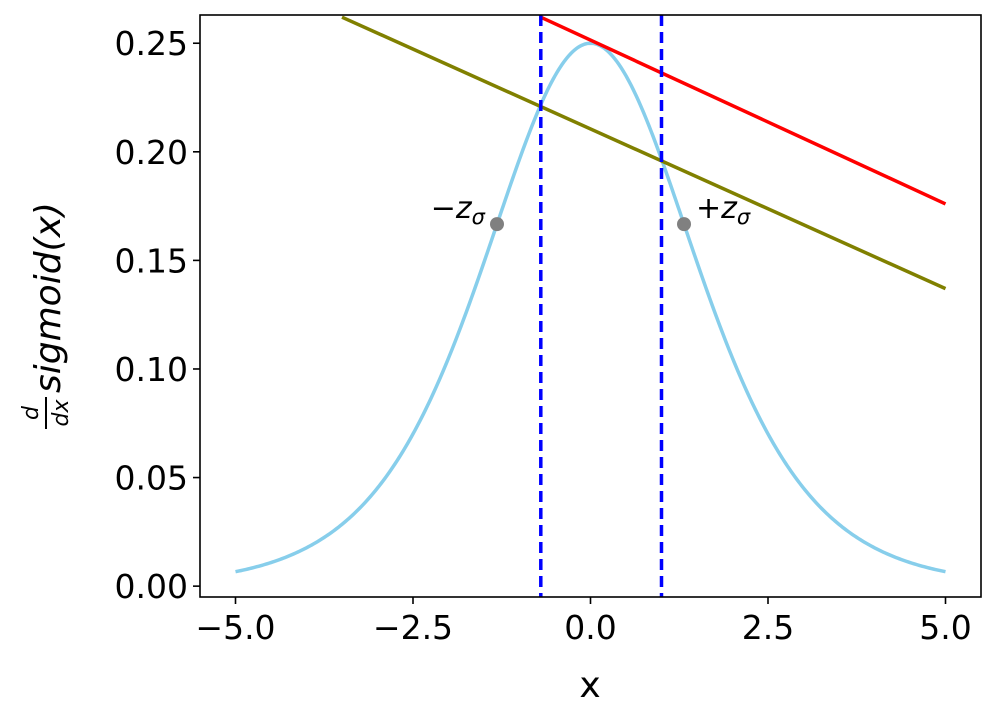  Describe the element at coordinates (48, 297) in the screenshot. I see `y-axis-label-text: sigmoid(x)` at that location.